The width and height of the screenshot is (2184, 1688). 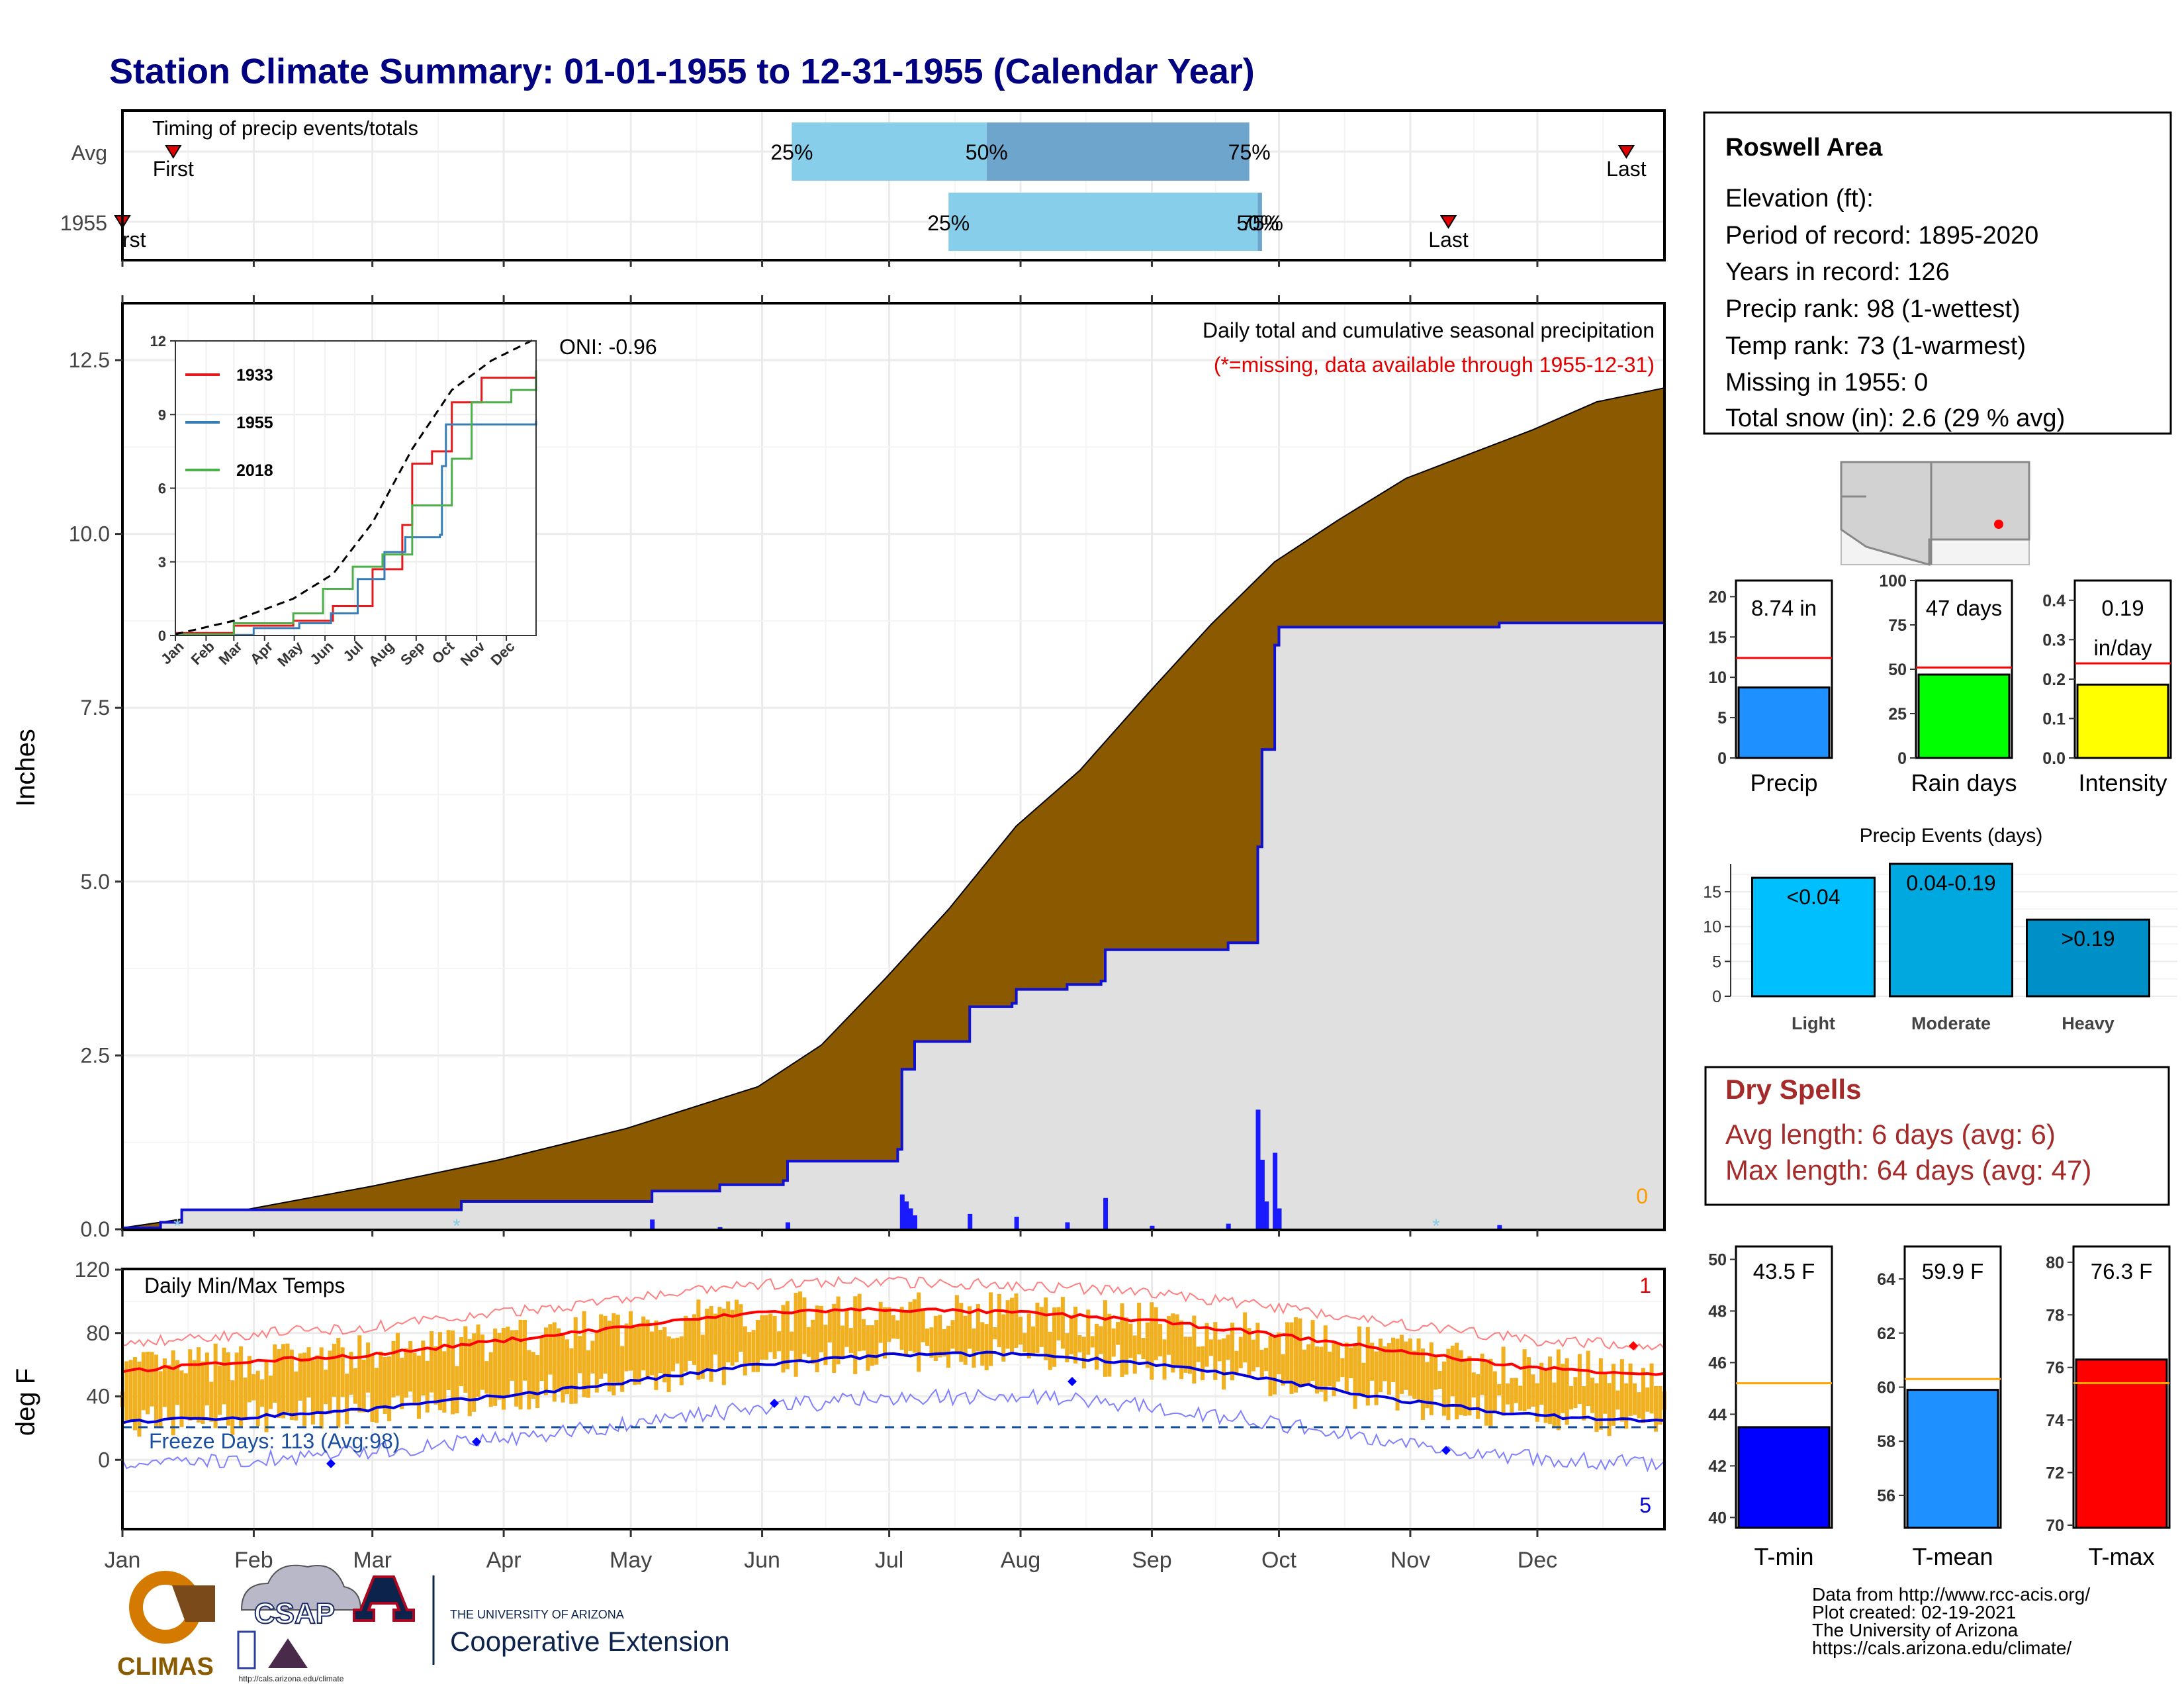 What do you see at coordinates (1914, 1612) in the screenshot?
I see `credit-line: Plot created: 02-19-2021` at bounding box center [1914, 1612].